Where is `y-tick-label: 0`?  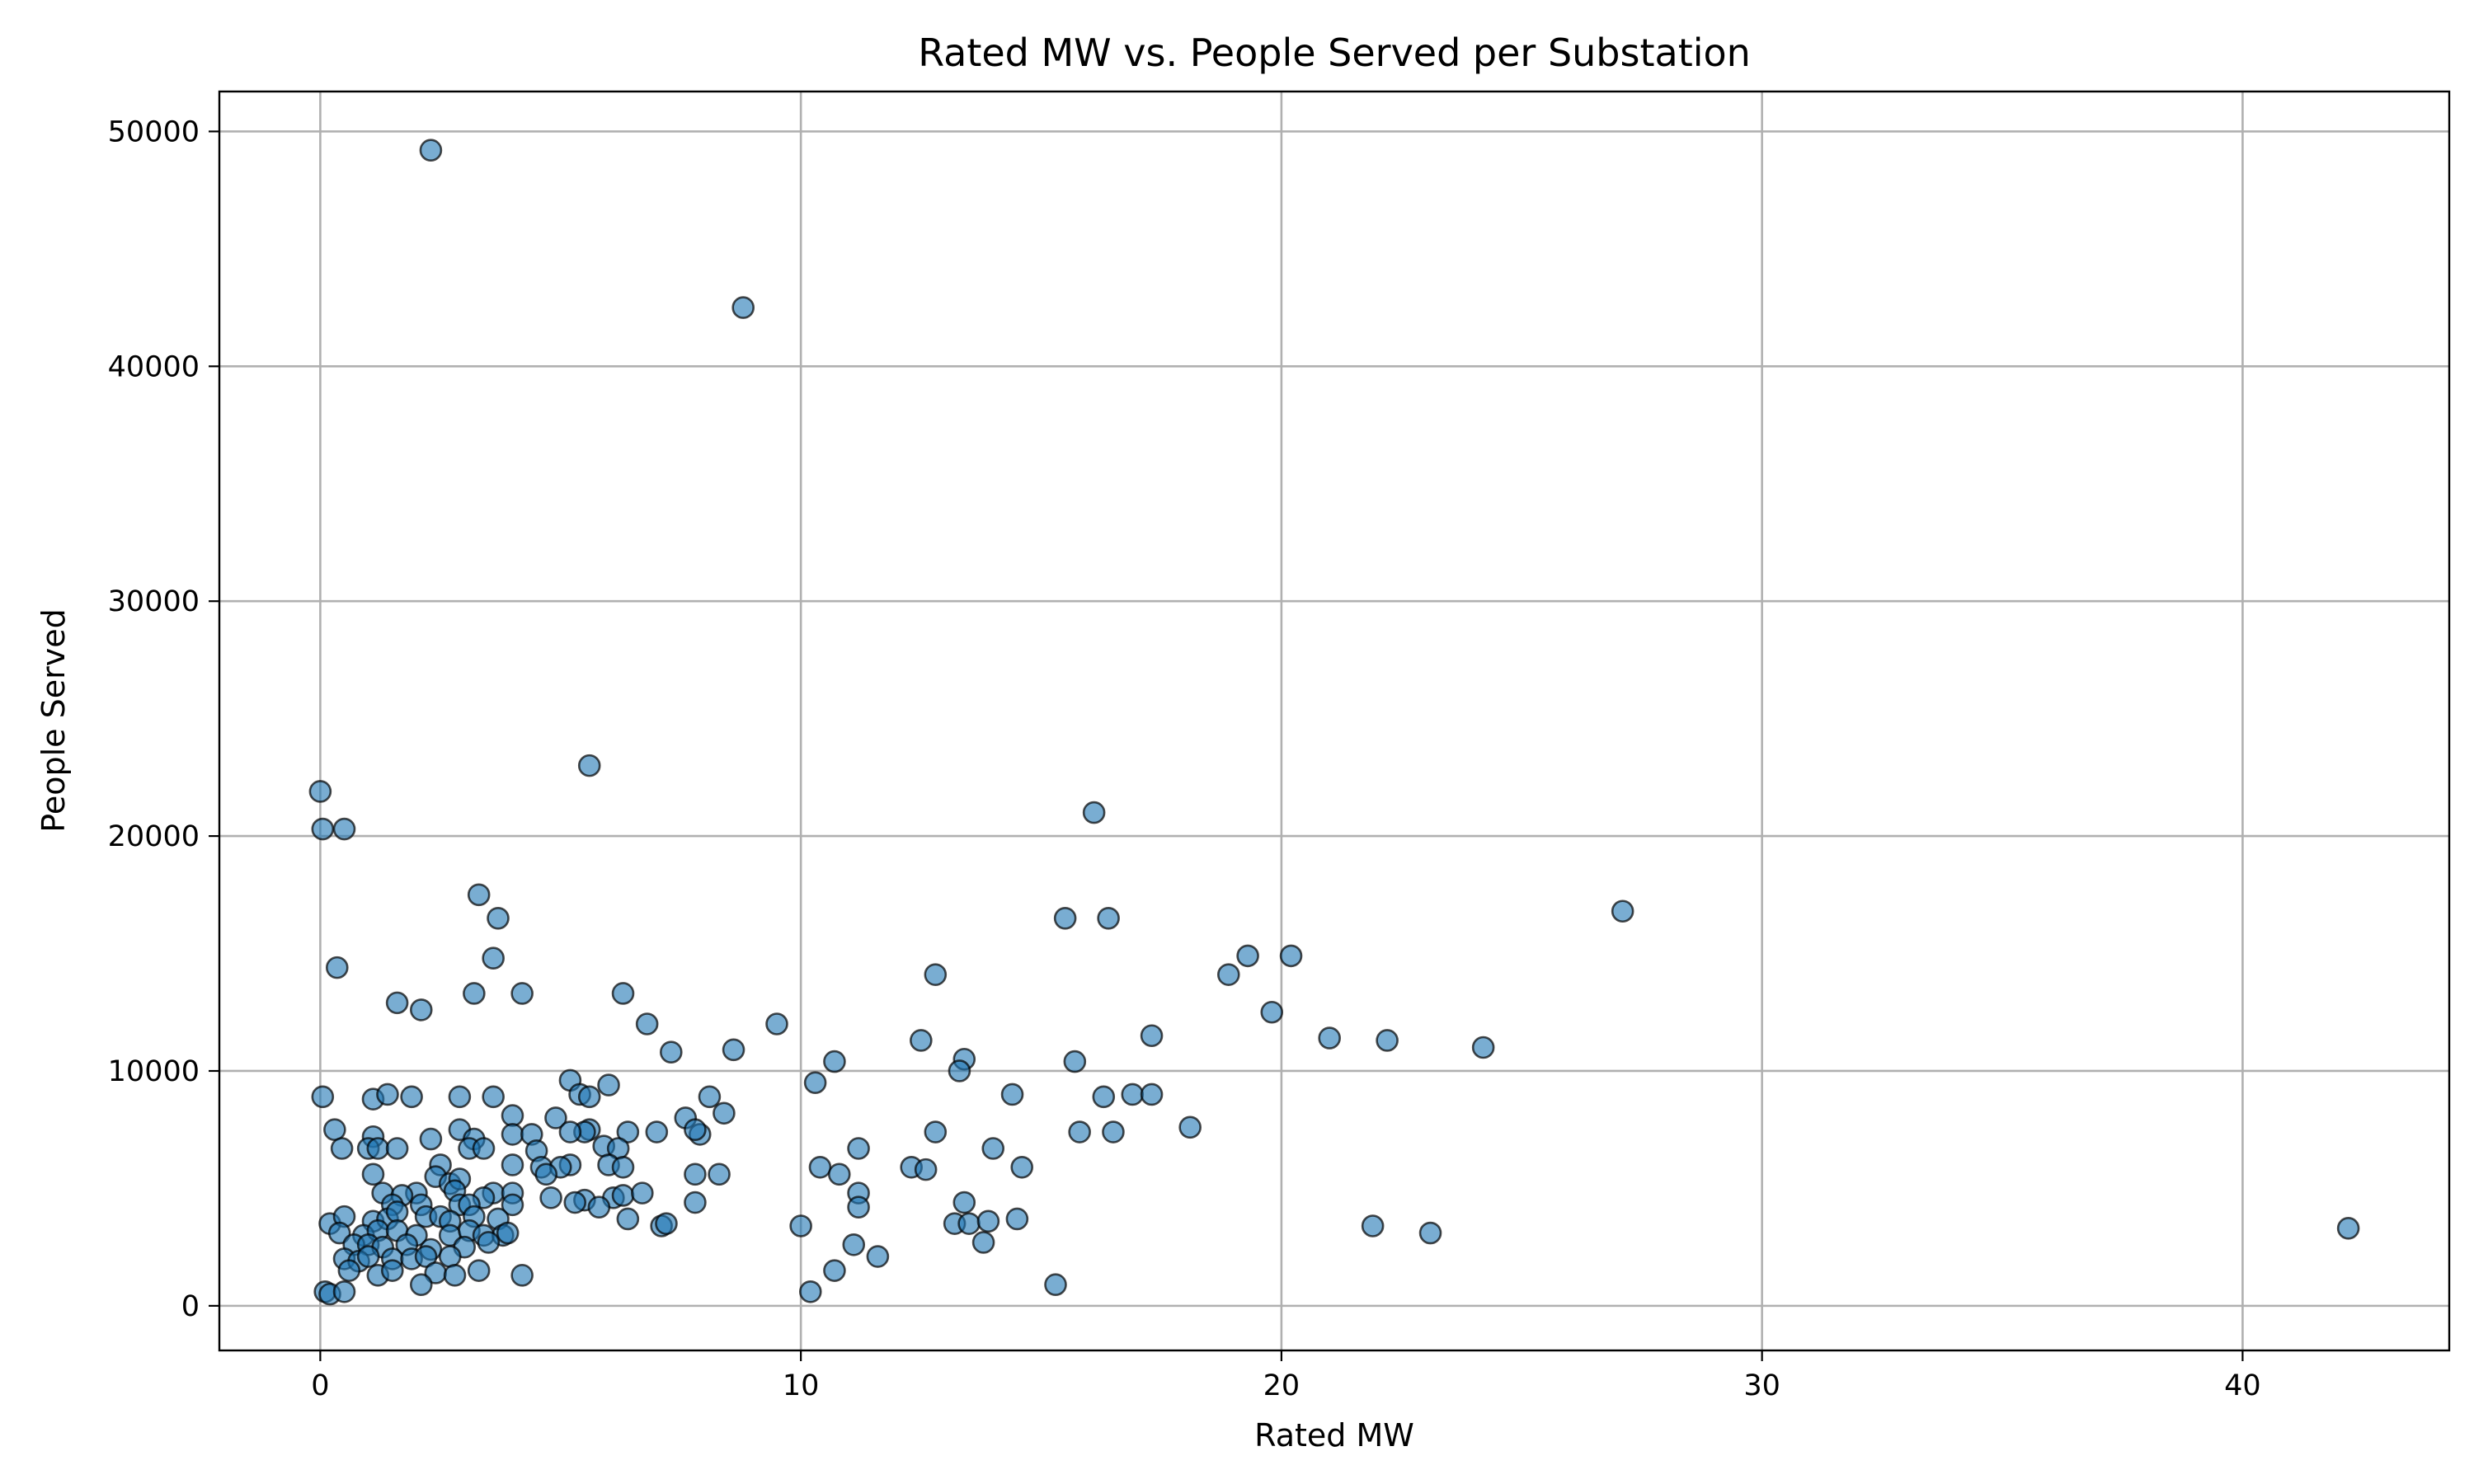
y-tick-label: 0 is located at coordinates (190, 1306).